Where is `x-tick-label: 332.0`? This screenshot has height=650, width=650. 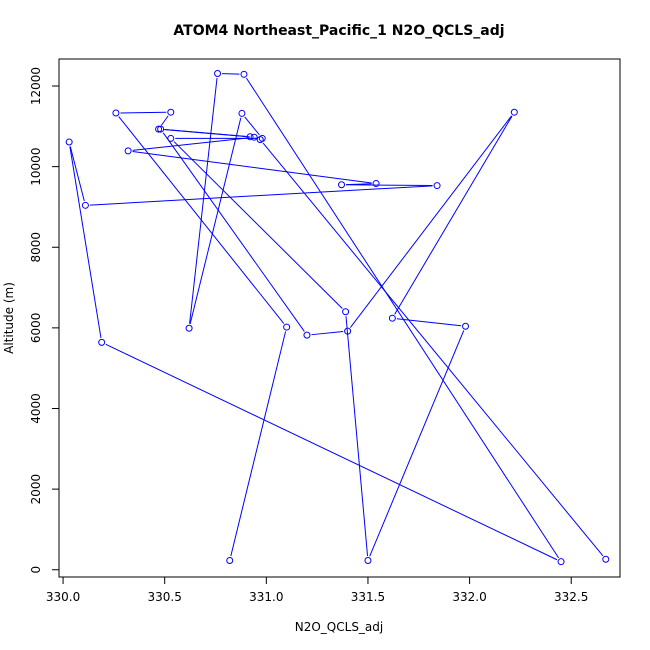
x-tick-label: 332.0 is located at coordinates (469, 597).